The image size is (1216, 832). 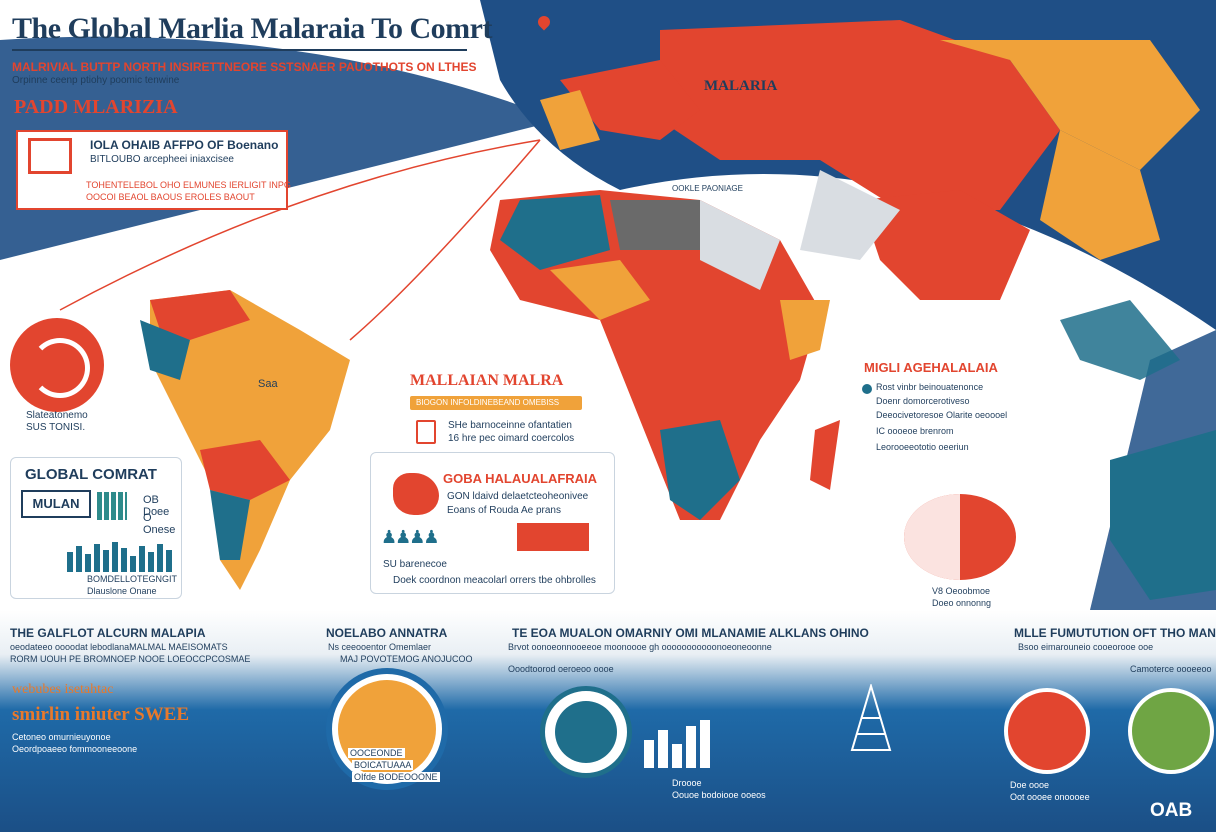 What do you see at coordinates (119, 557) in the screenshot?
I see `mini-bar-icon` at bounding box center [119, 557].